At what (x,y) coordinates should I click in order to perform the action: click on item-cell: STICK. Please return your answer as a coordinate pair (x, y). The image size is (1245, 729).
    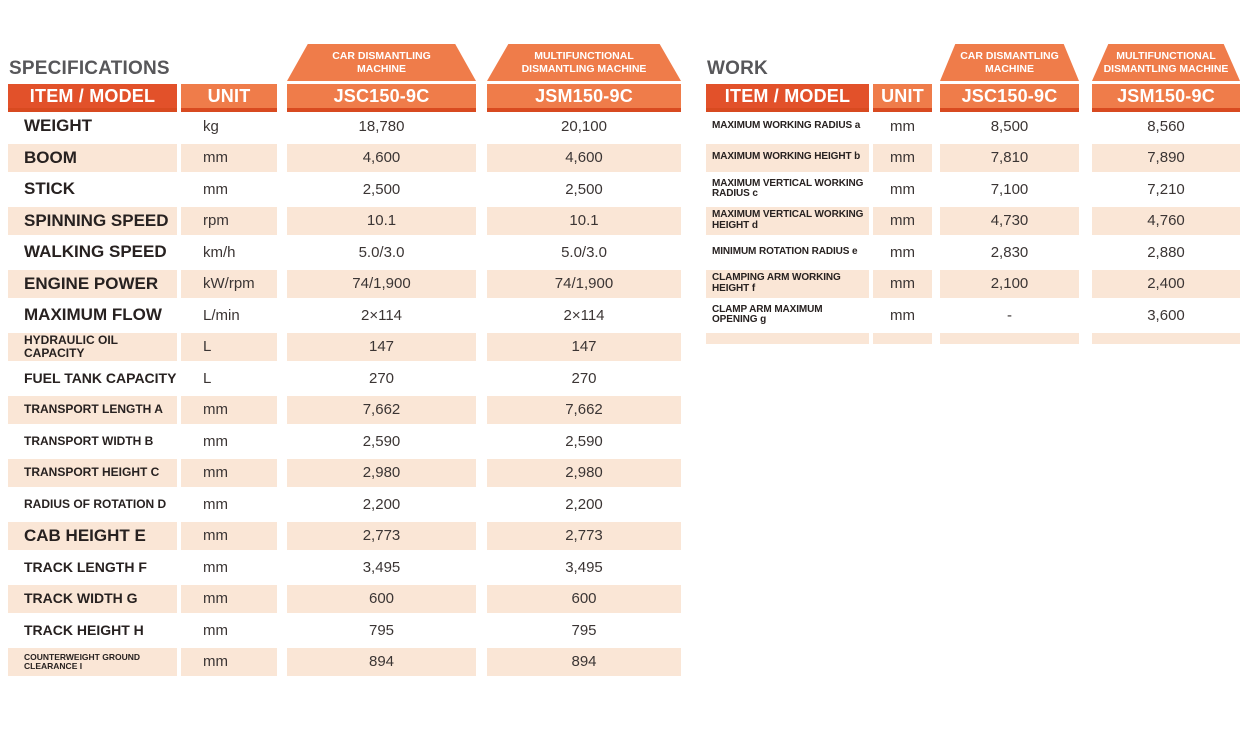
    Looking at the image, I should click on (92, 189).